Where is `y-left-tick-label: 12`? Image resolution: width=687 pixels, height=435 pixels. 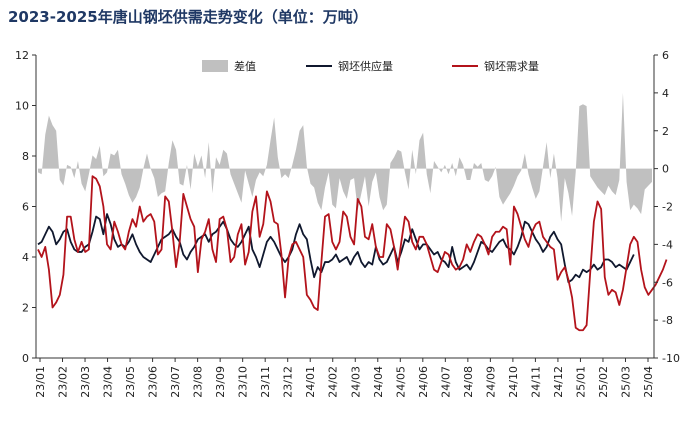 y-left-tick-label: 12 is located at coordinates (22, 55).